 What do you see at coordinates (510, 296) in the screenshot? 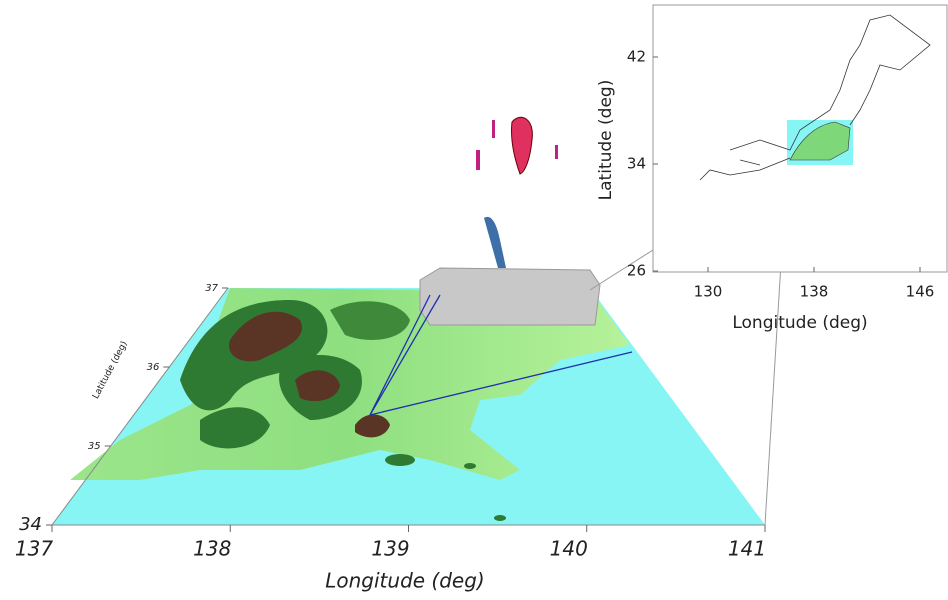
I see `cloud-block` at bounding box center [510, 296].